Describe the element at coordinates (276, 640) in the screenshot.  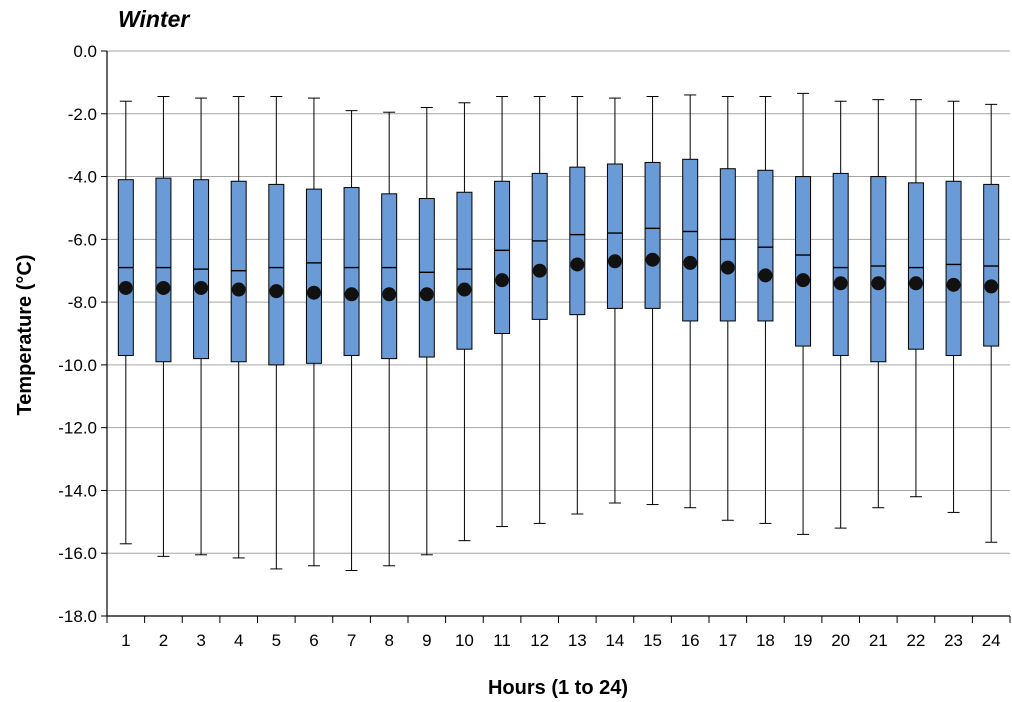
I see `x-tick-label: 5` at that location.